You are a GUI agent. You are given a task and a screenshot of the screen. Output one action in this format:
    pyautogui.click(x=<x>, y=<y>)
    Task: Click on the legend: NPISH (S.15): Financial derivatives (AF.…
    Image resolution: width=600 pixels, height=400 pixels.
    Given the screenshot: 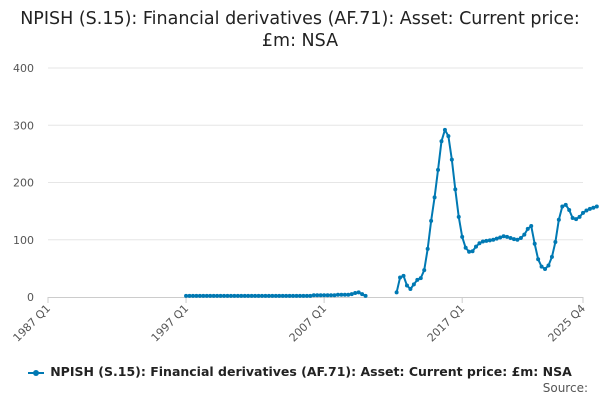 What is the action you would take?
    pyautogui.click(x=300, y=371)
    